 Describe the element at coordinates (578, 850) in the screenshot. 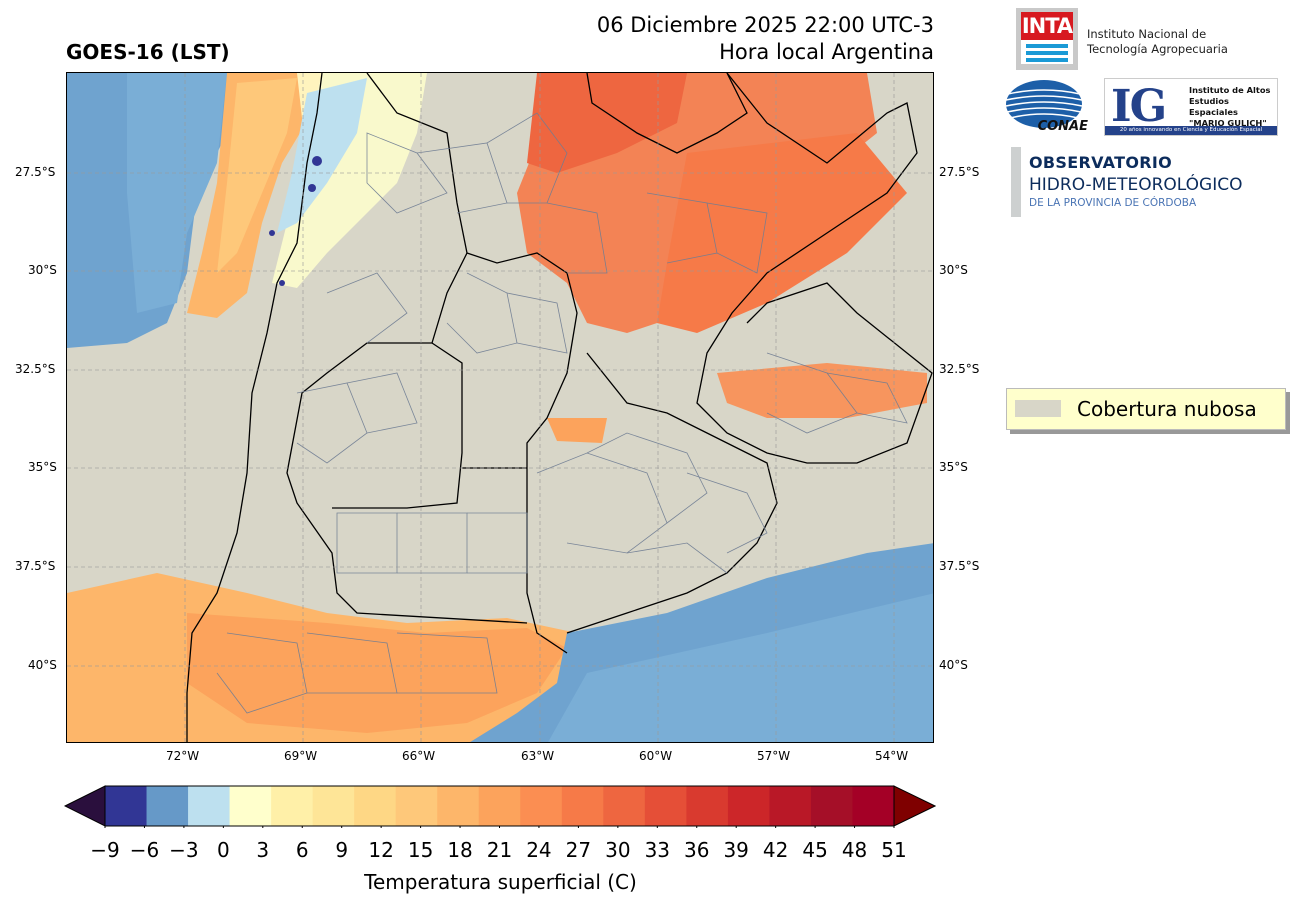

I see `colorbar-tick-label: 27` at that location.